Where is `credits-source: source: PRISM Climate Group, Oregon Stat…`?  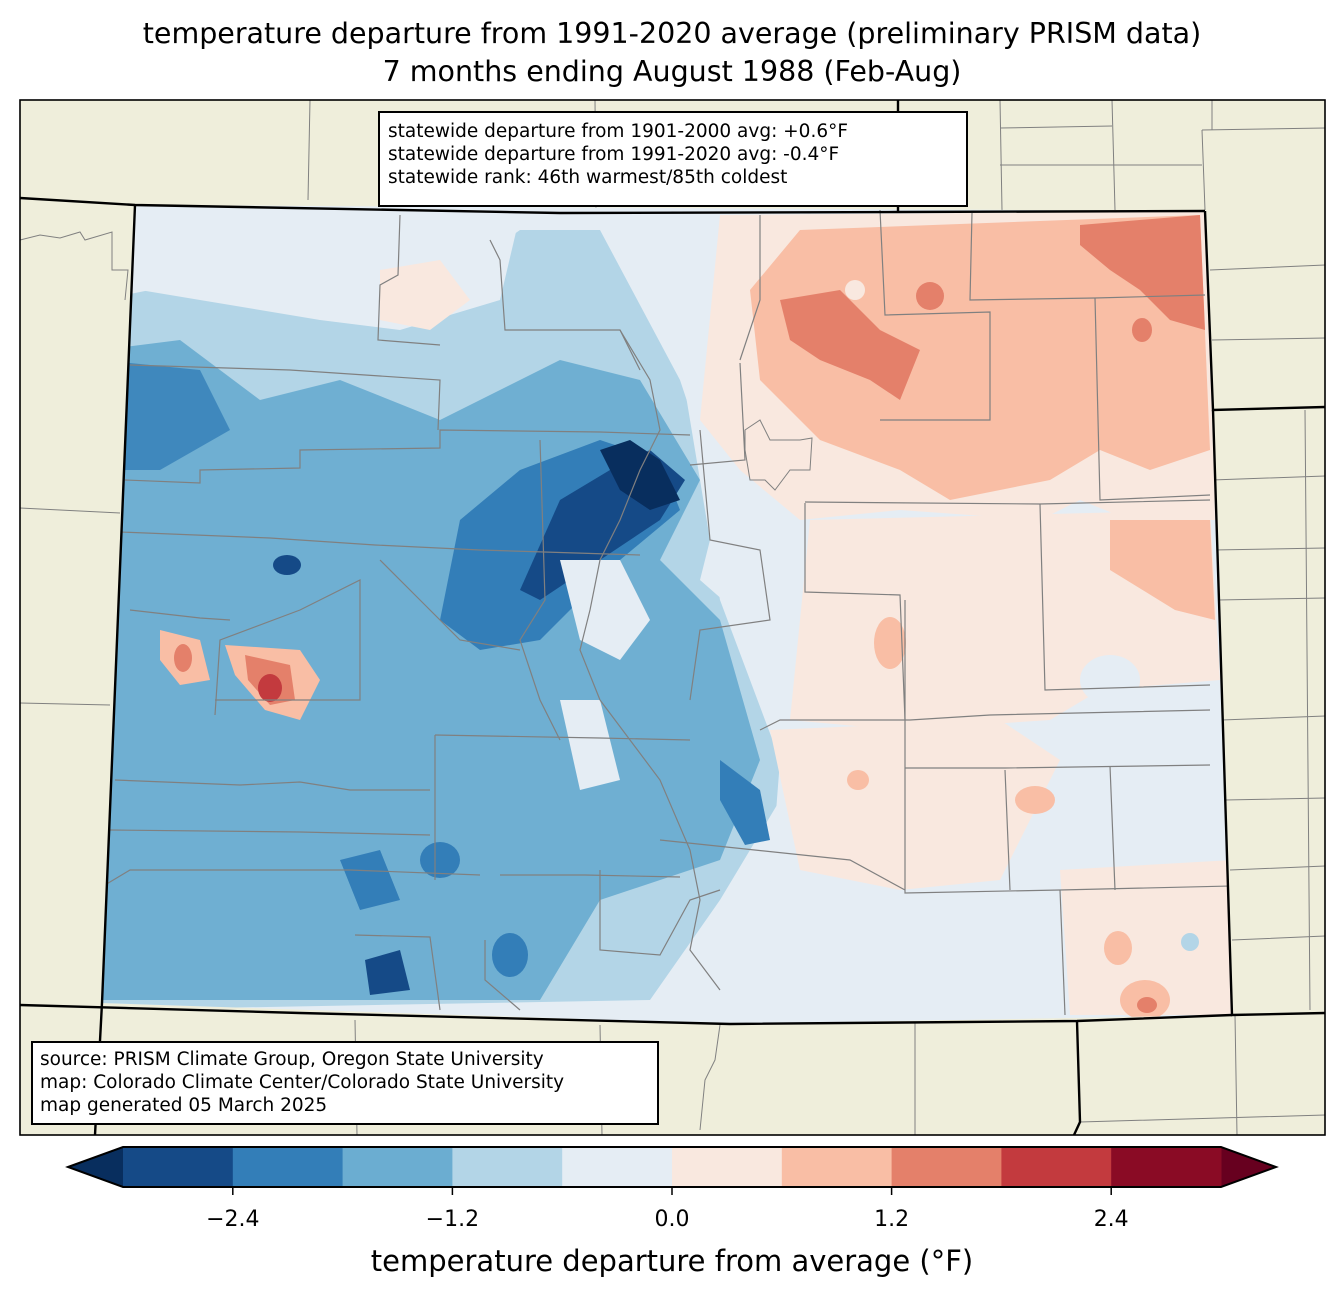
credits-source: source: PRISM Climate Group, Oregon Stat… is located at coordinates (292, 1059).